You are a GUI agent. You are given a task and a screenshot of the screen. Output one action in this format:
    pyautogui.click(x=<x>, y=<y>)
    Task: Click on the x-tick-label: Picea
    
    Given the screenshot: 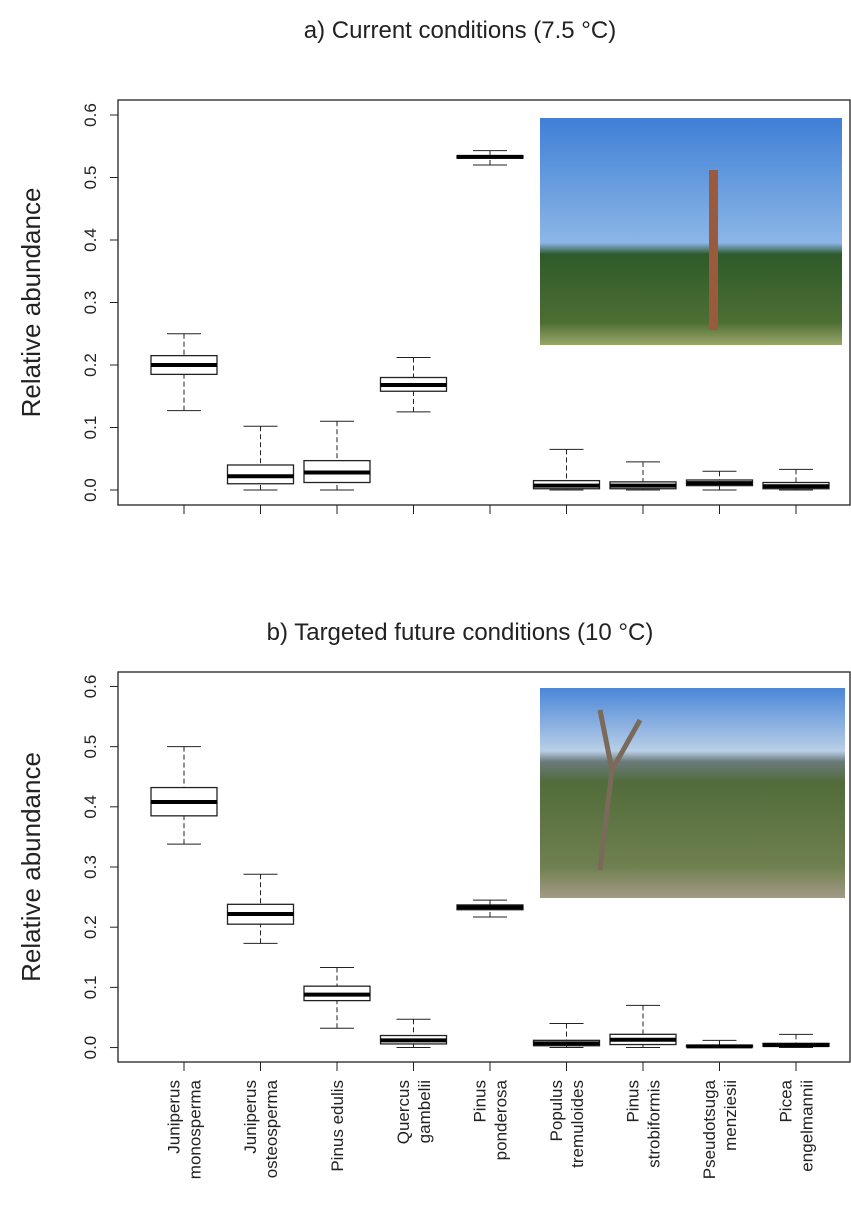 What is the action you would take?
    pyautogui.click(x=786, y=1100)
    